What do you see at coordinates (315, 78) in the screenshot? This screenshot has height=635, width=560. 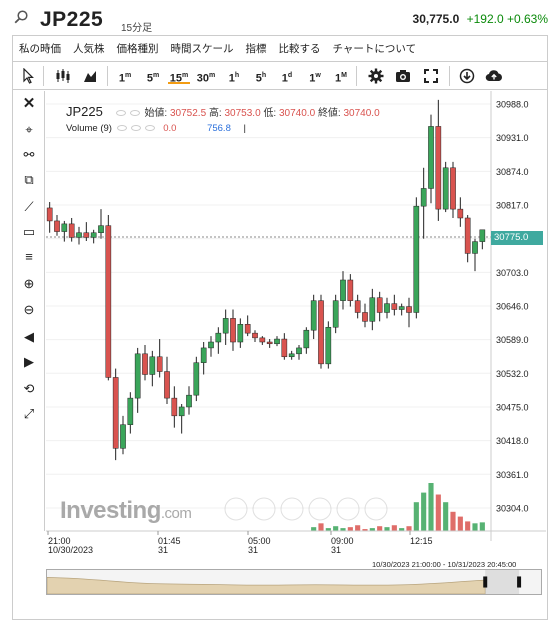 I see `interval-1w: 1w` at bounding box center [315, 78].